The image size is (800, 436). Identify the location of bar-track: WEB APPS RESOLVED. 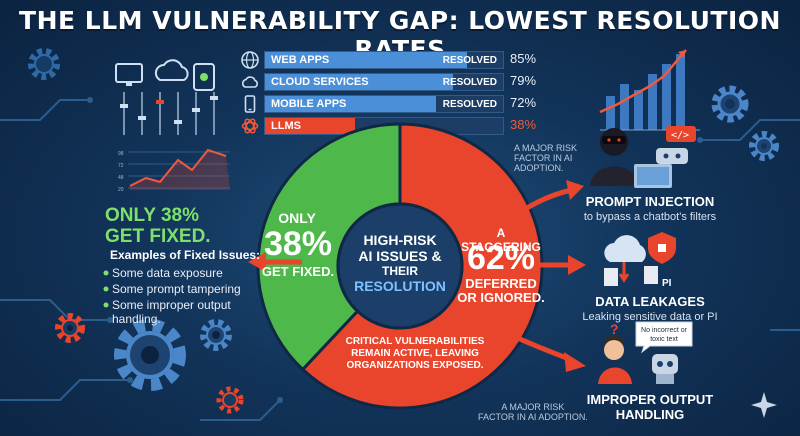
(384, 60).